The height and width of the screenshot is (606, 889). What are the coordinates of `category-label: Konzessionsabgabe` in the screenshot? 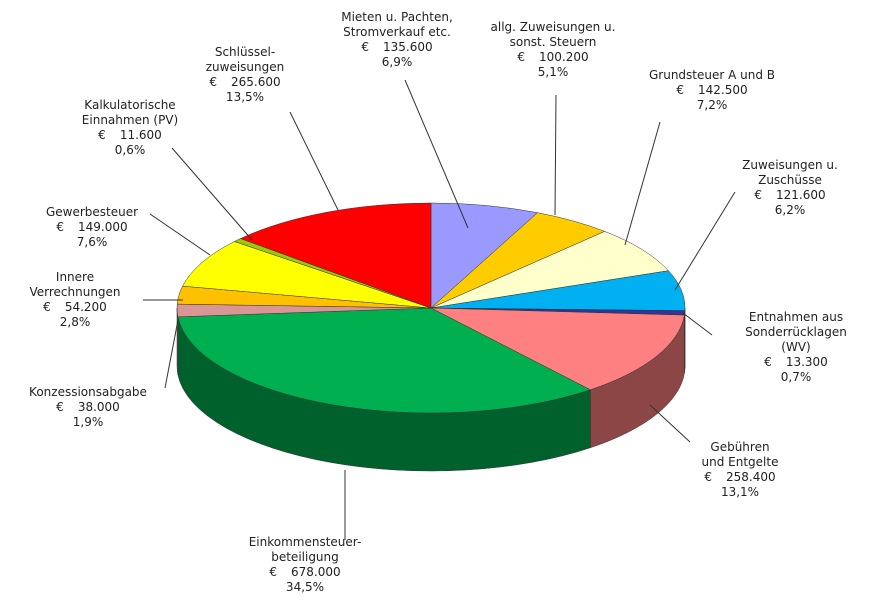 It's located at (88, 392).